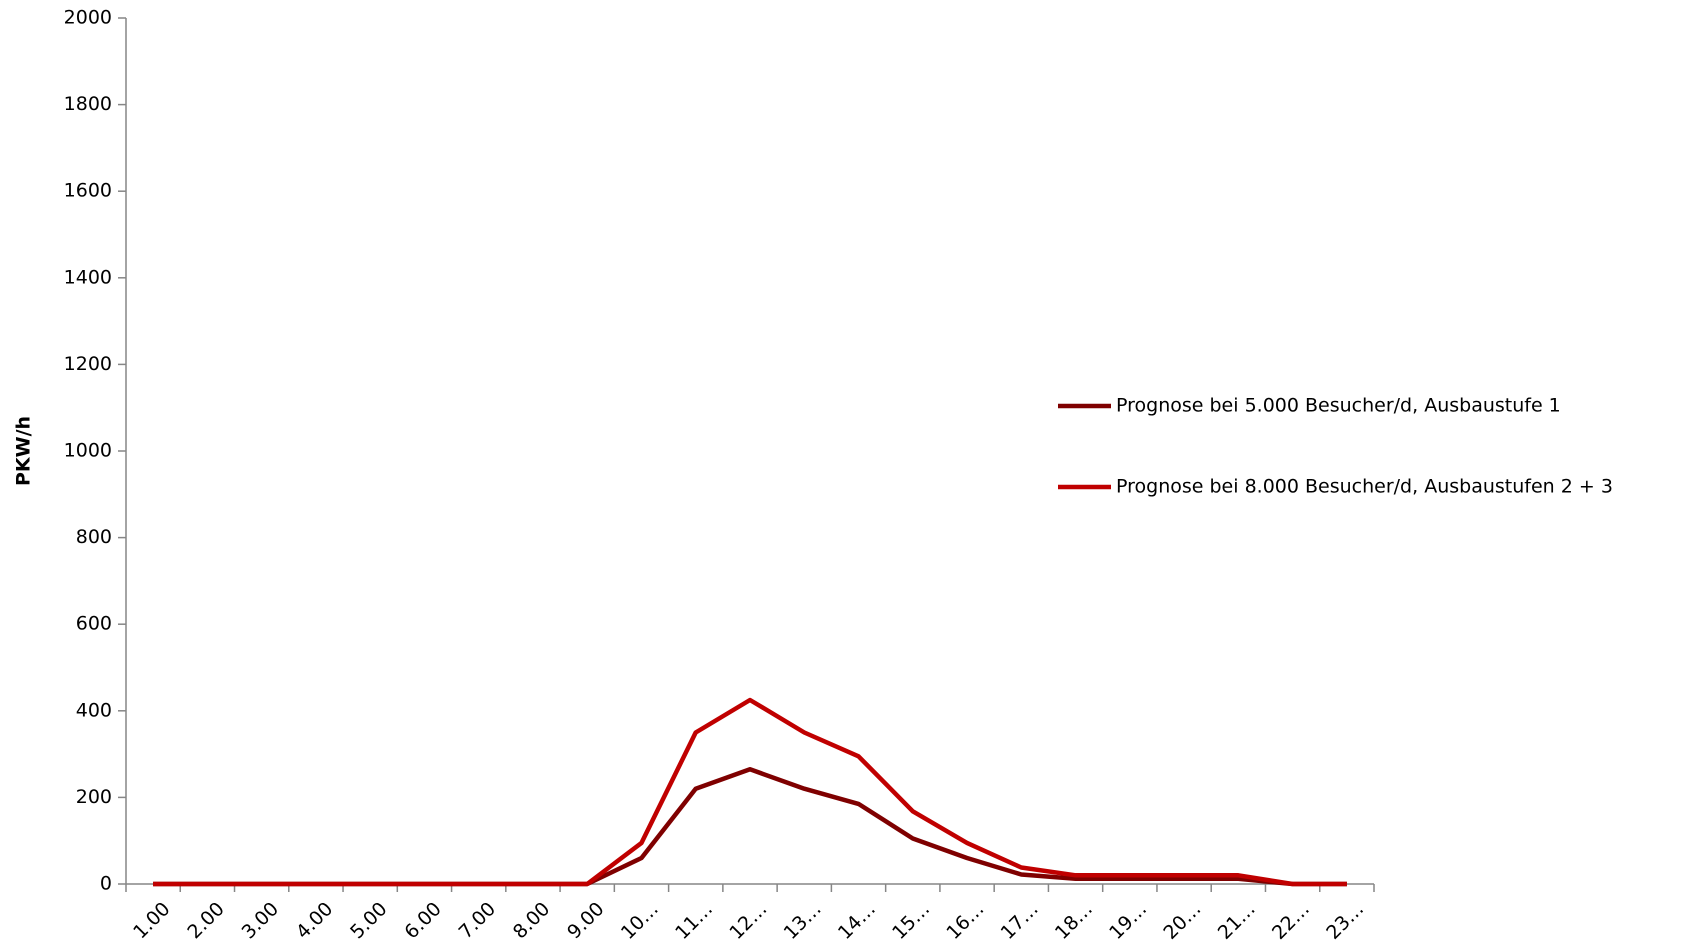  Describe the element at coordinates (88, 104) in the screenshot. I see `y-tick-label: 1800` at that location.